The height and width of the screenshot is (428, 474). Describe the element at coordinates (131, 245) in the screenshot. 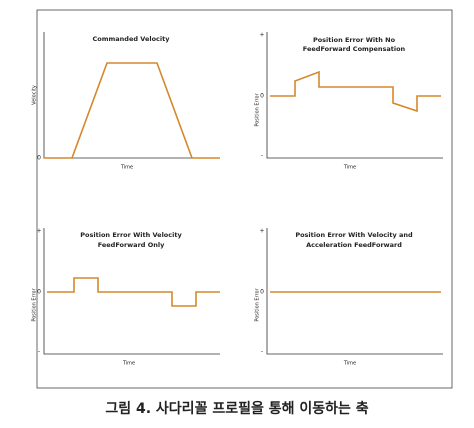

I see `panel-title: FeedForward Only` at that location.